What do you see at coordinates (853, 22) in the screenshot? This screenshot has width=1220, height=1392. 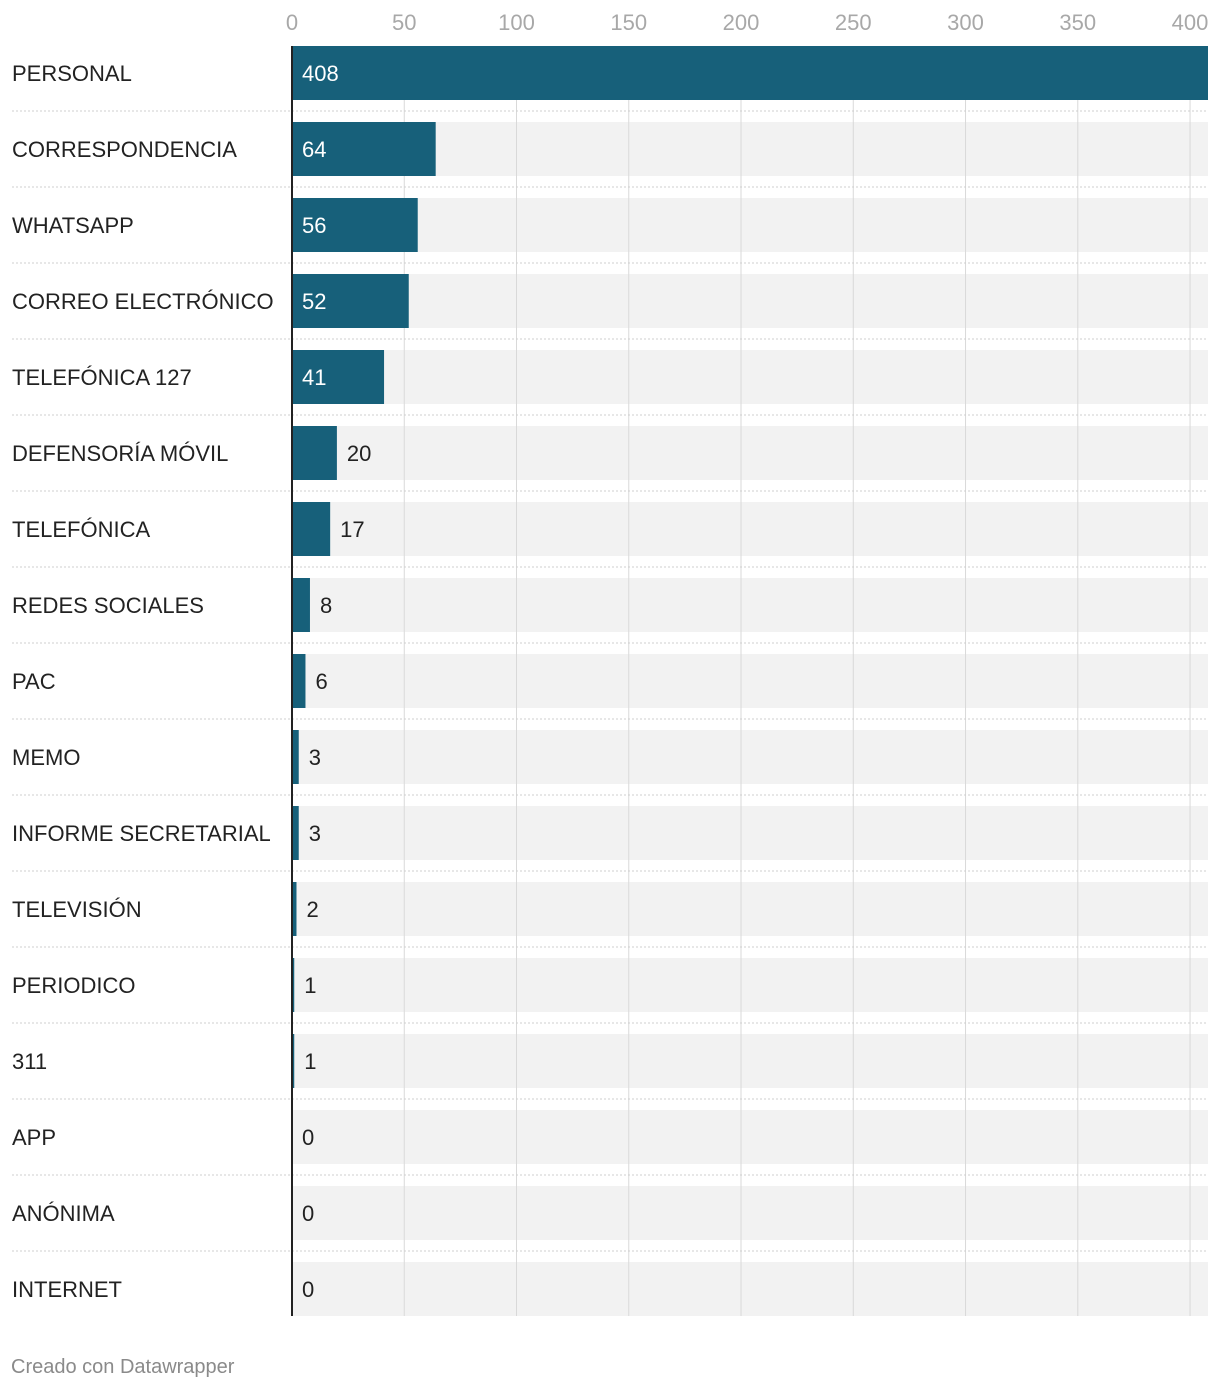 I see `x-tick-label: 250` at bounding box center [853, 22].